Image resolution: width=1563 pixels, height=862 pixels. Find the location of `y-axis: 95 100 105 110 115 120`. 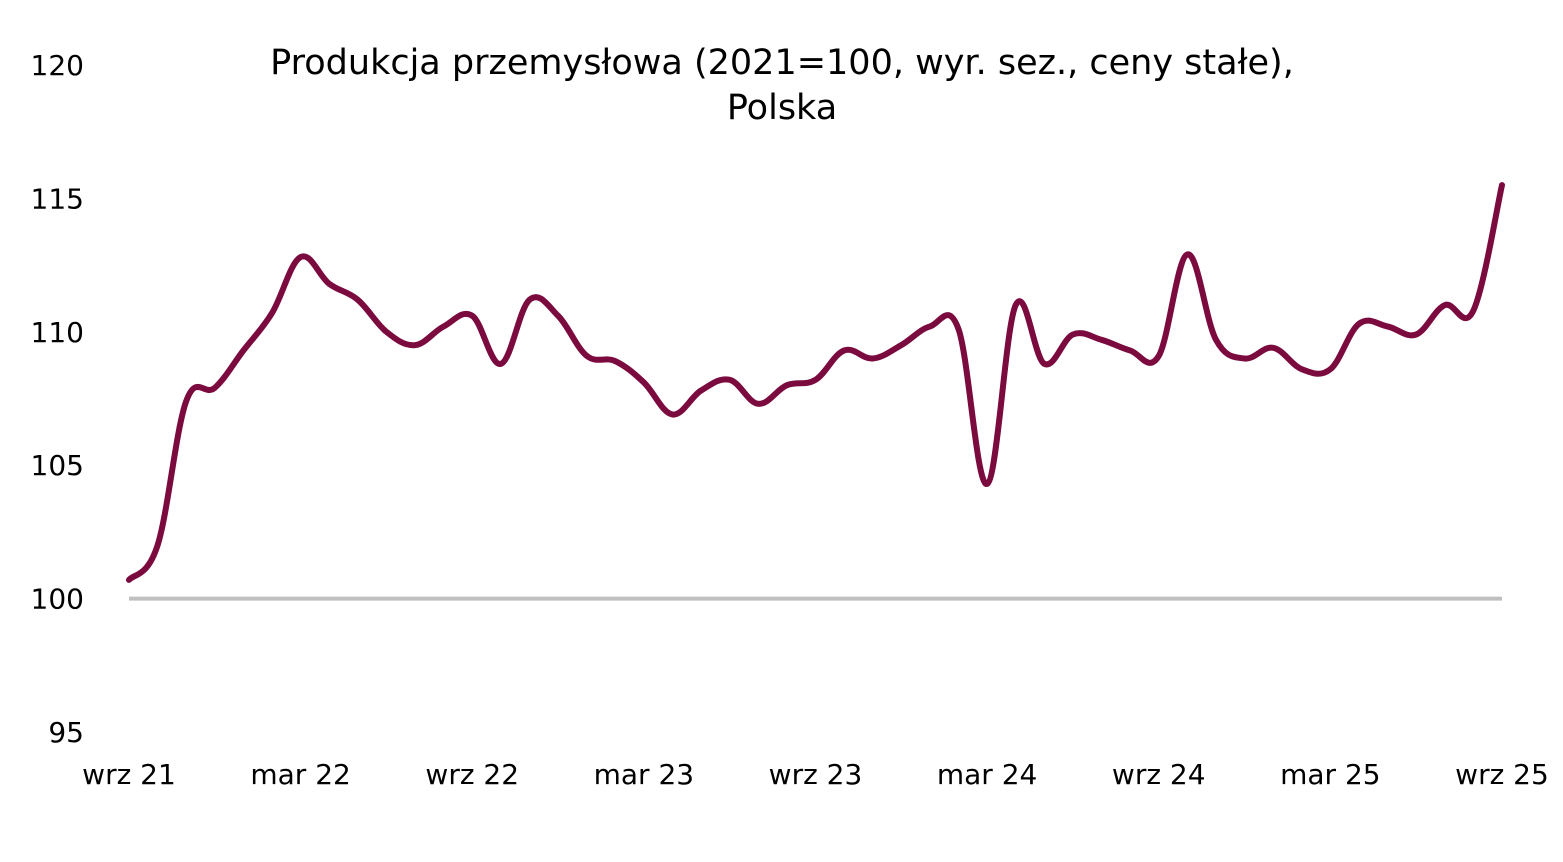

y-axis: 95 100 105 110 115 120 is located at coordinates (57, 399).